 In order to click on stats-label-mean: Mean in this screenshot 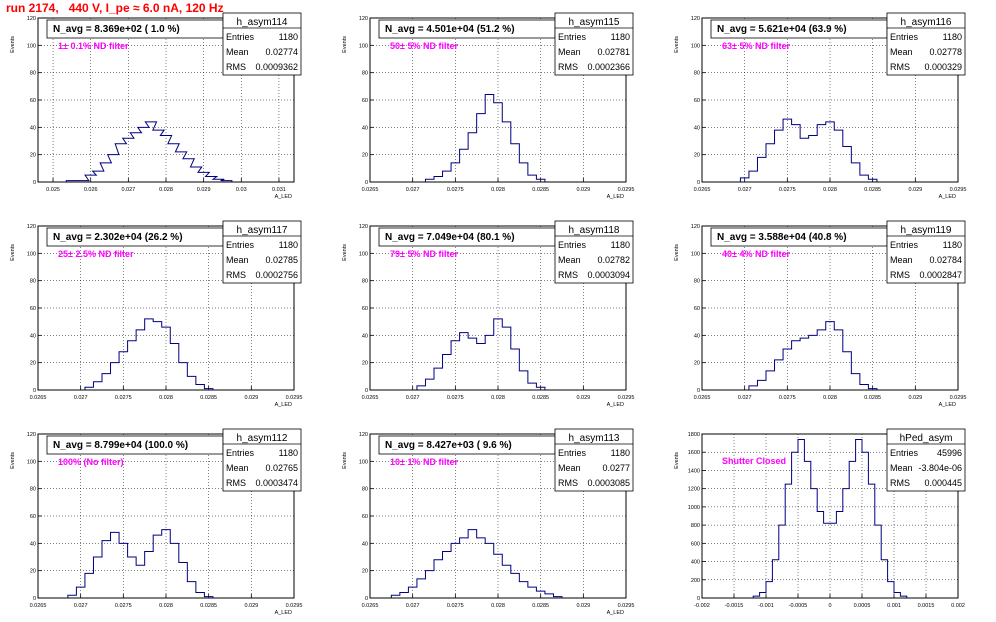, I will do `click(901, 52)`.